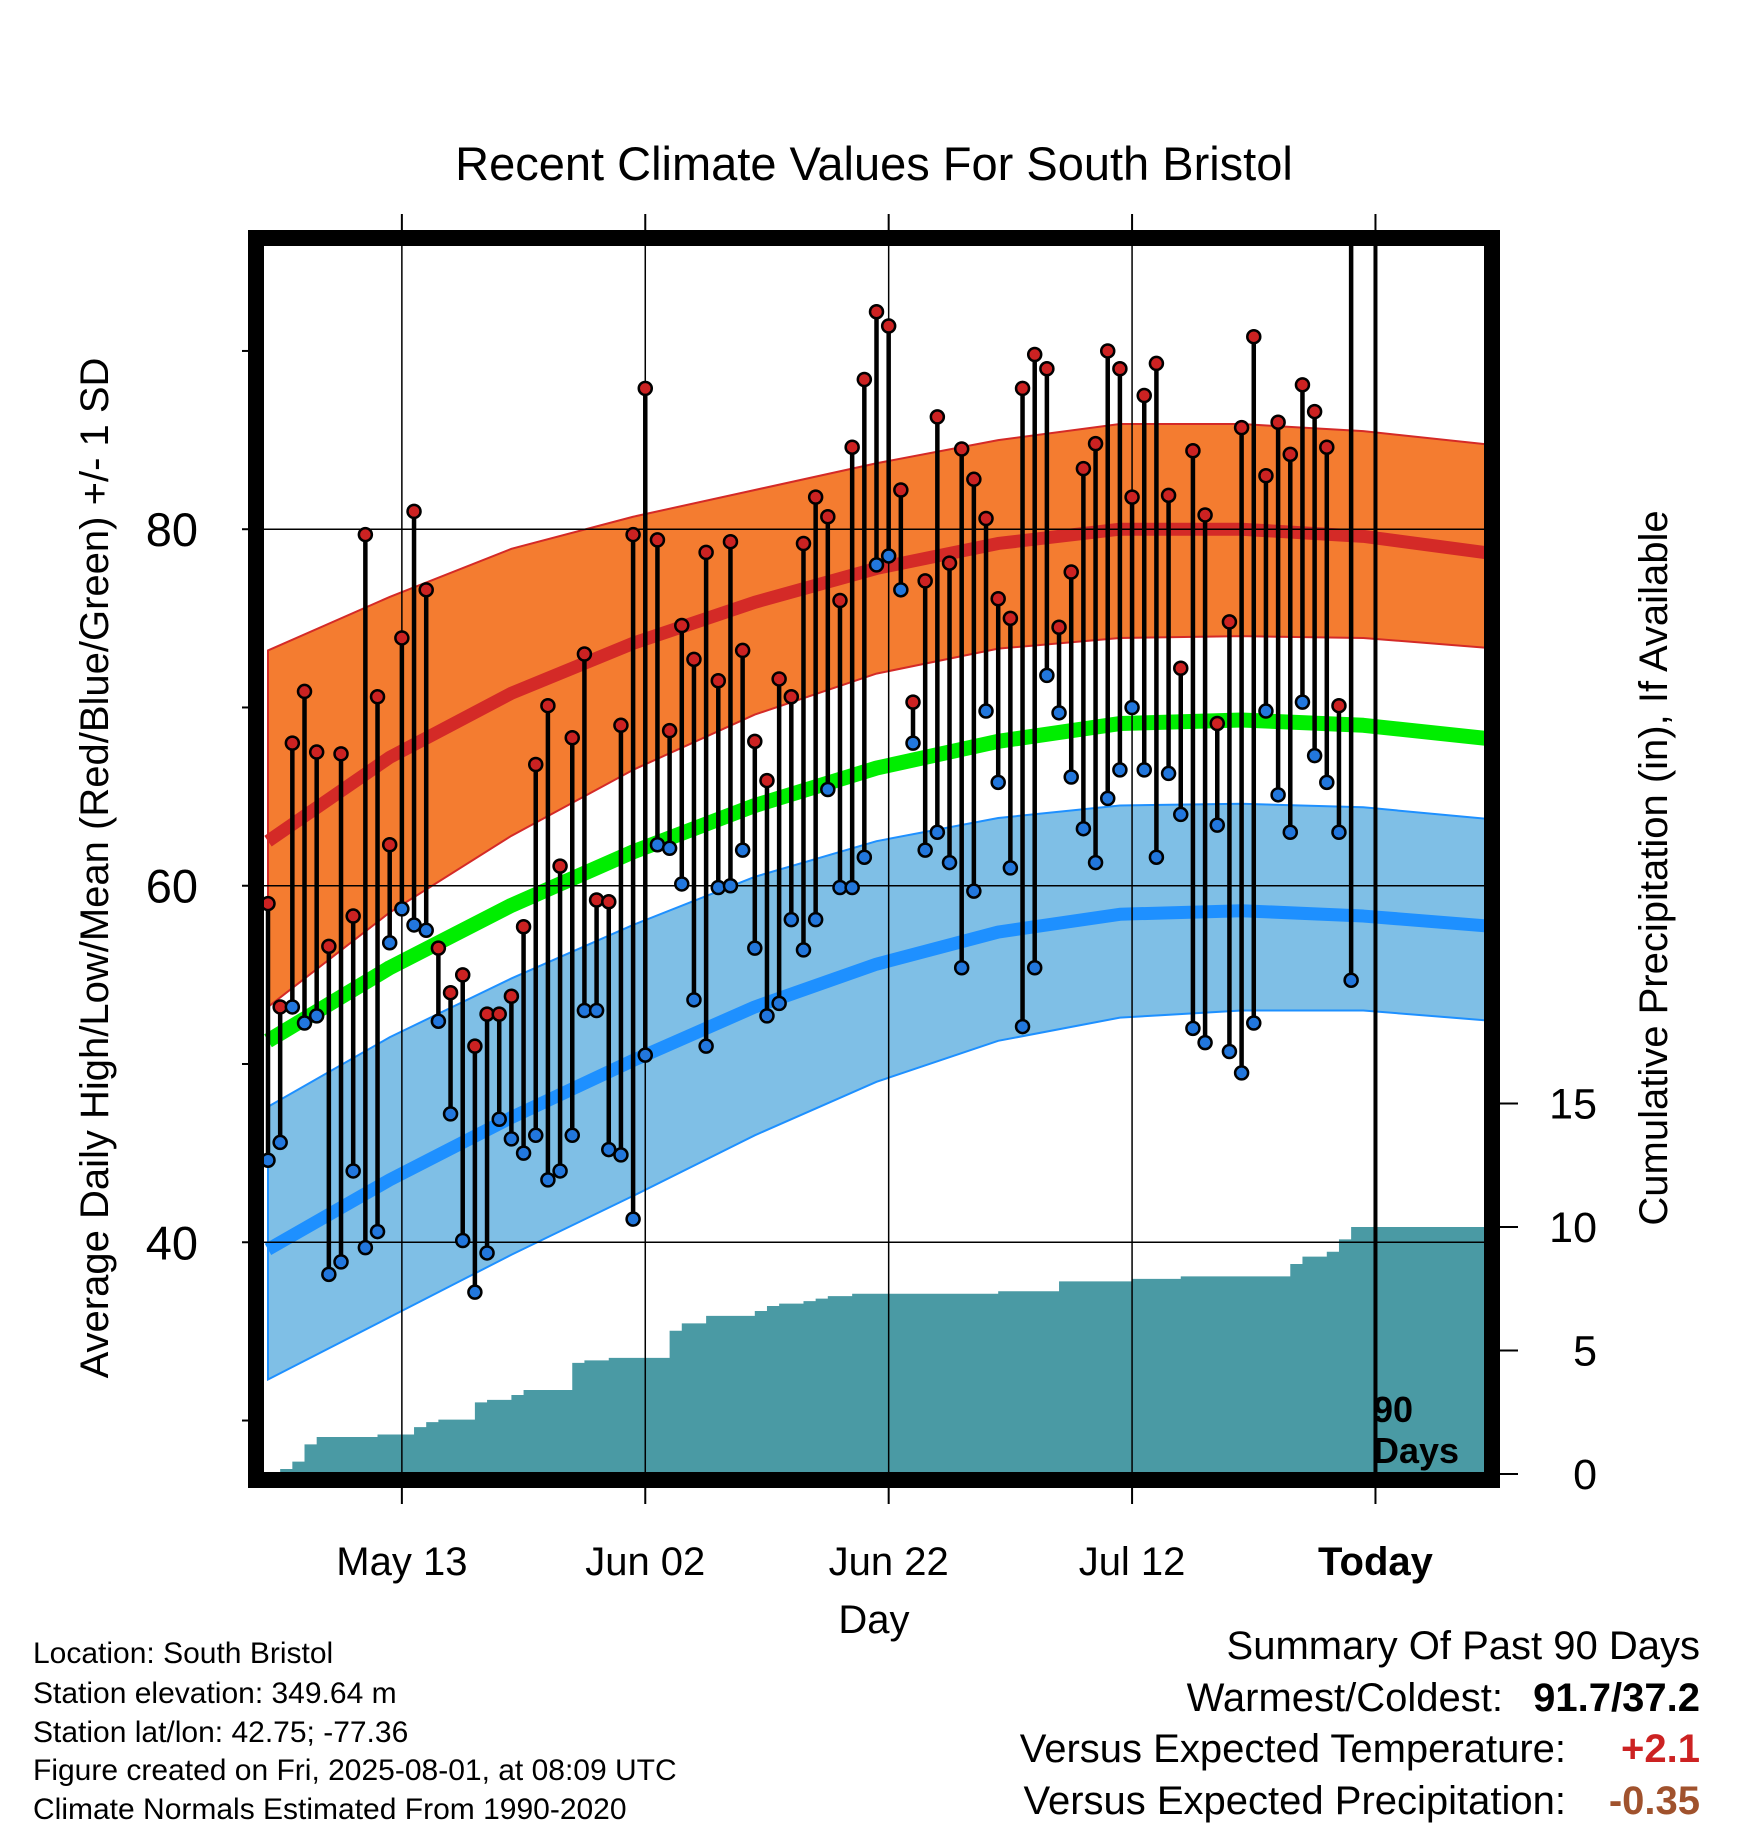 The image size is (1748, 1828). I want to click on today-marker-label-line2: Days, so click(1416, 1450).